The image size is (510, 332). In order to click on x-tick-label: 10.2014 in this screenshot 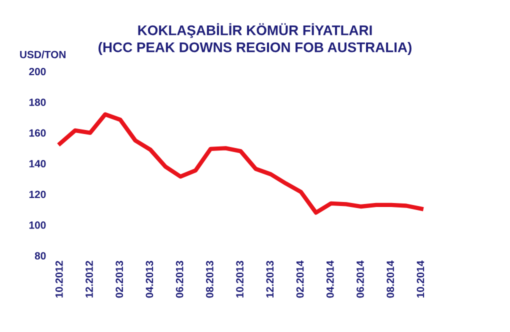, I will do `click(420, 279)`.